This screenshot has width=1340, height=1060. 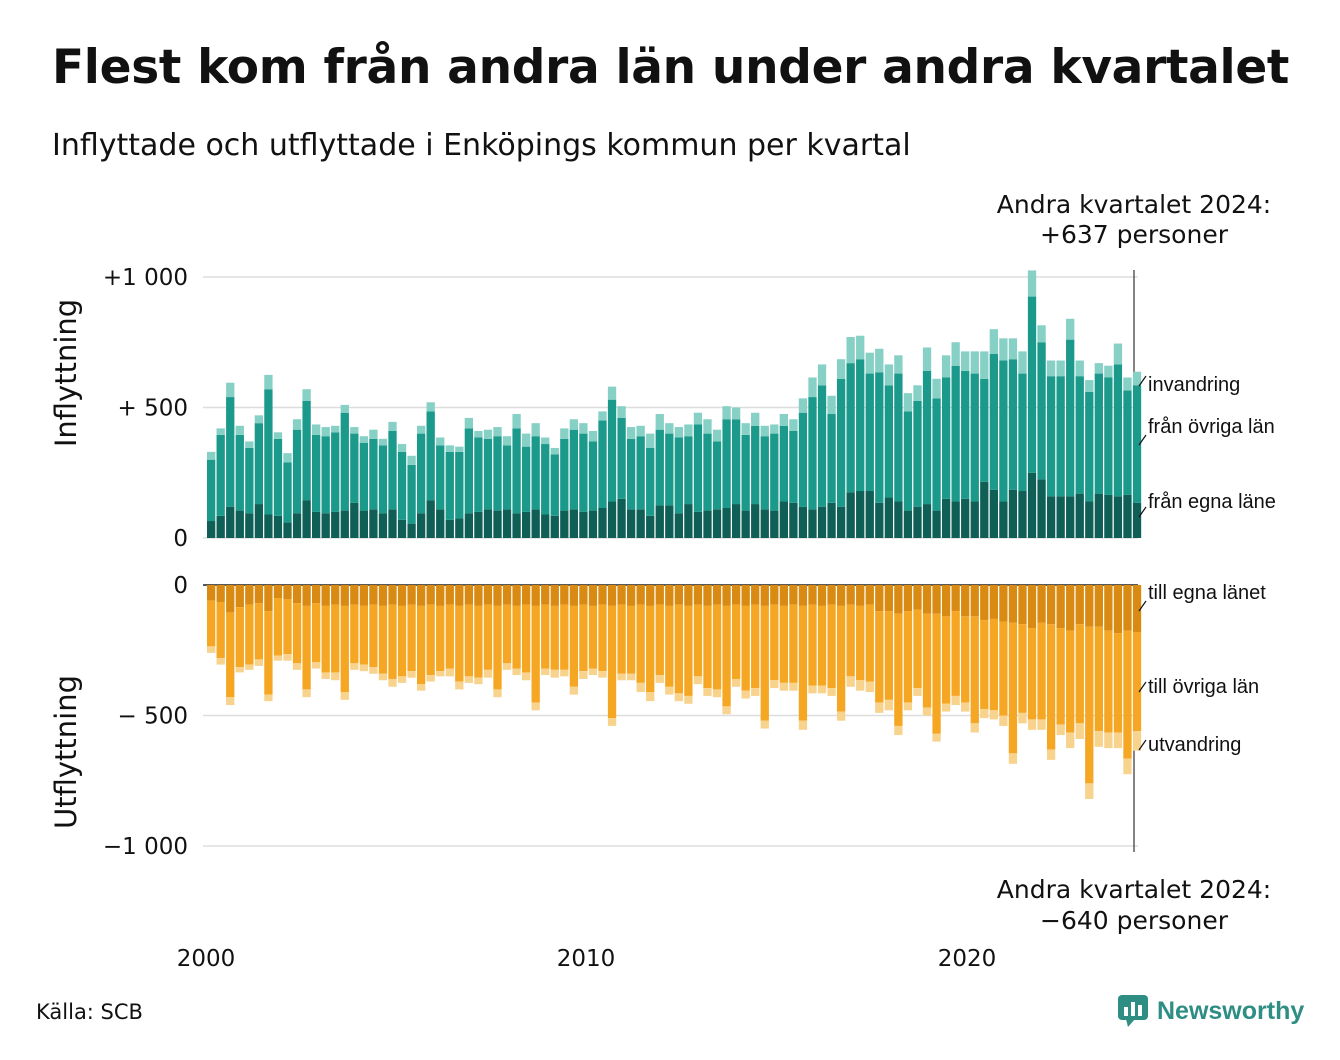 What do you see at coordinates (180, 539) in the screenshot?
I see `y-tick-label: 0` at bounding box center [180, 539].